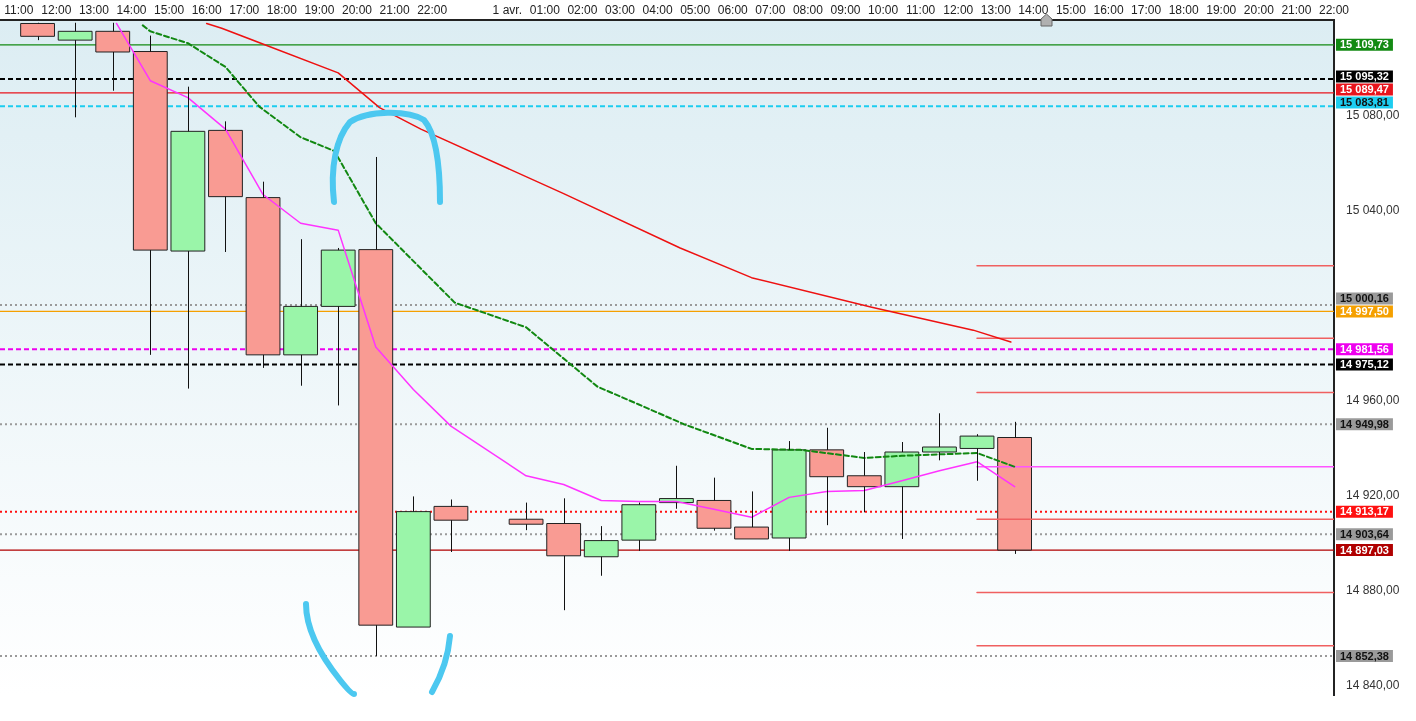  Describe the element at coordinates (507, 9) in the screenshot. I see `x-tick-label: 1 avr.` at that location.